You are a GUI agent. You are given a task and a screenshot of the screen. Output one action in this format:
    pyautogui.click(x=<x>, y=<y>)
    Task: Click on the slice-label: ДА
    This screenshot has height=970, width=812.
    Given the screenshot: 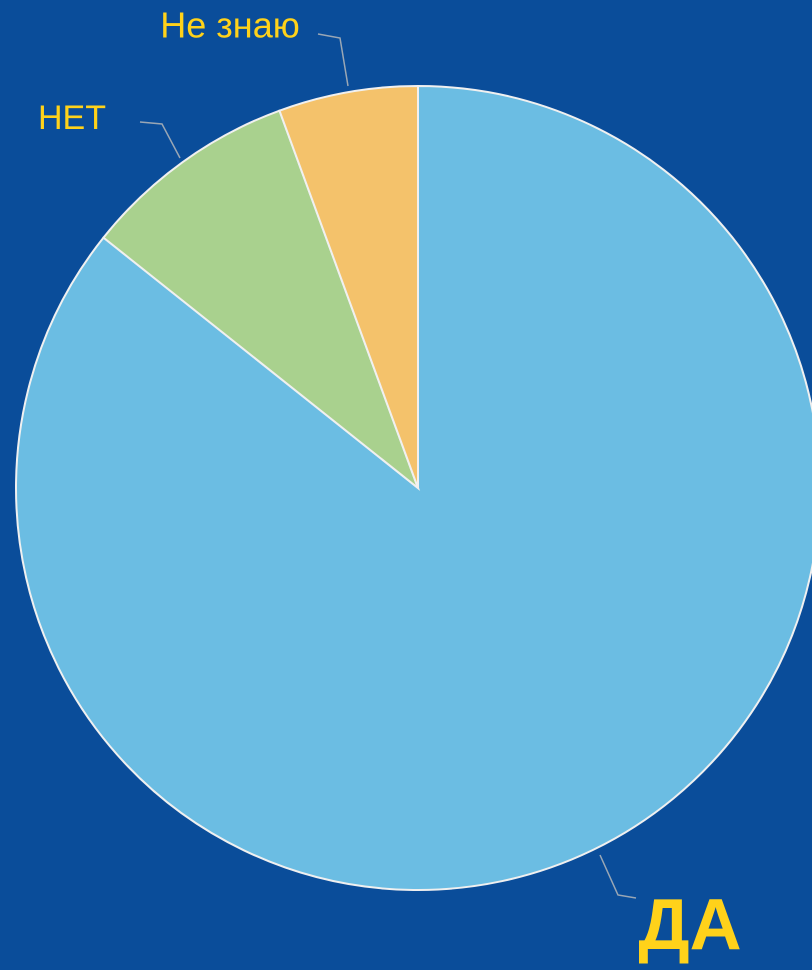 What is the action you would take?
    pyautogui.click(x=689, y=925)
    